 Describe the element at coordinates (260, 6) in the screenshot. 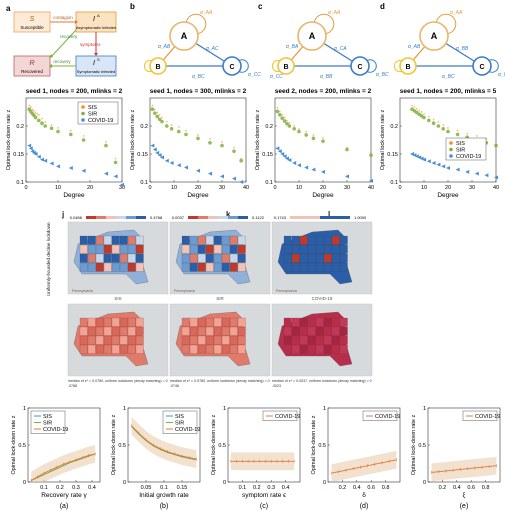

I see `panel-letter-c: c` at that location.